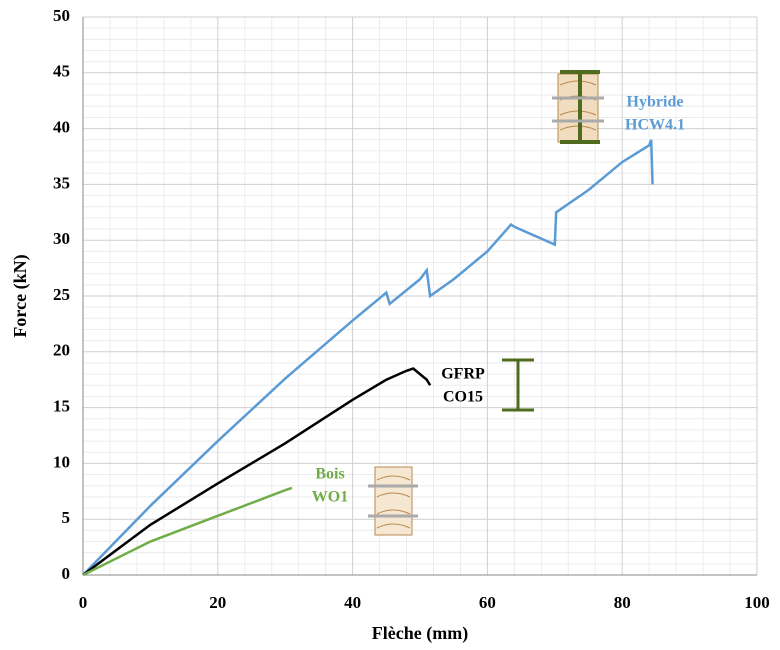 This screenshot has width=780, height=650. I want to click on y-tick-label: 15, so click(61, 406).